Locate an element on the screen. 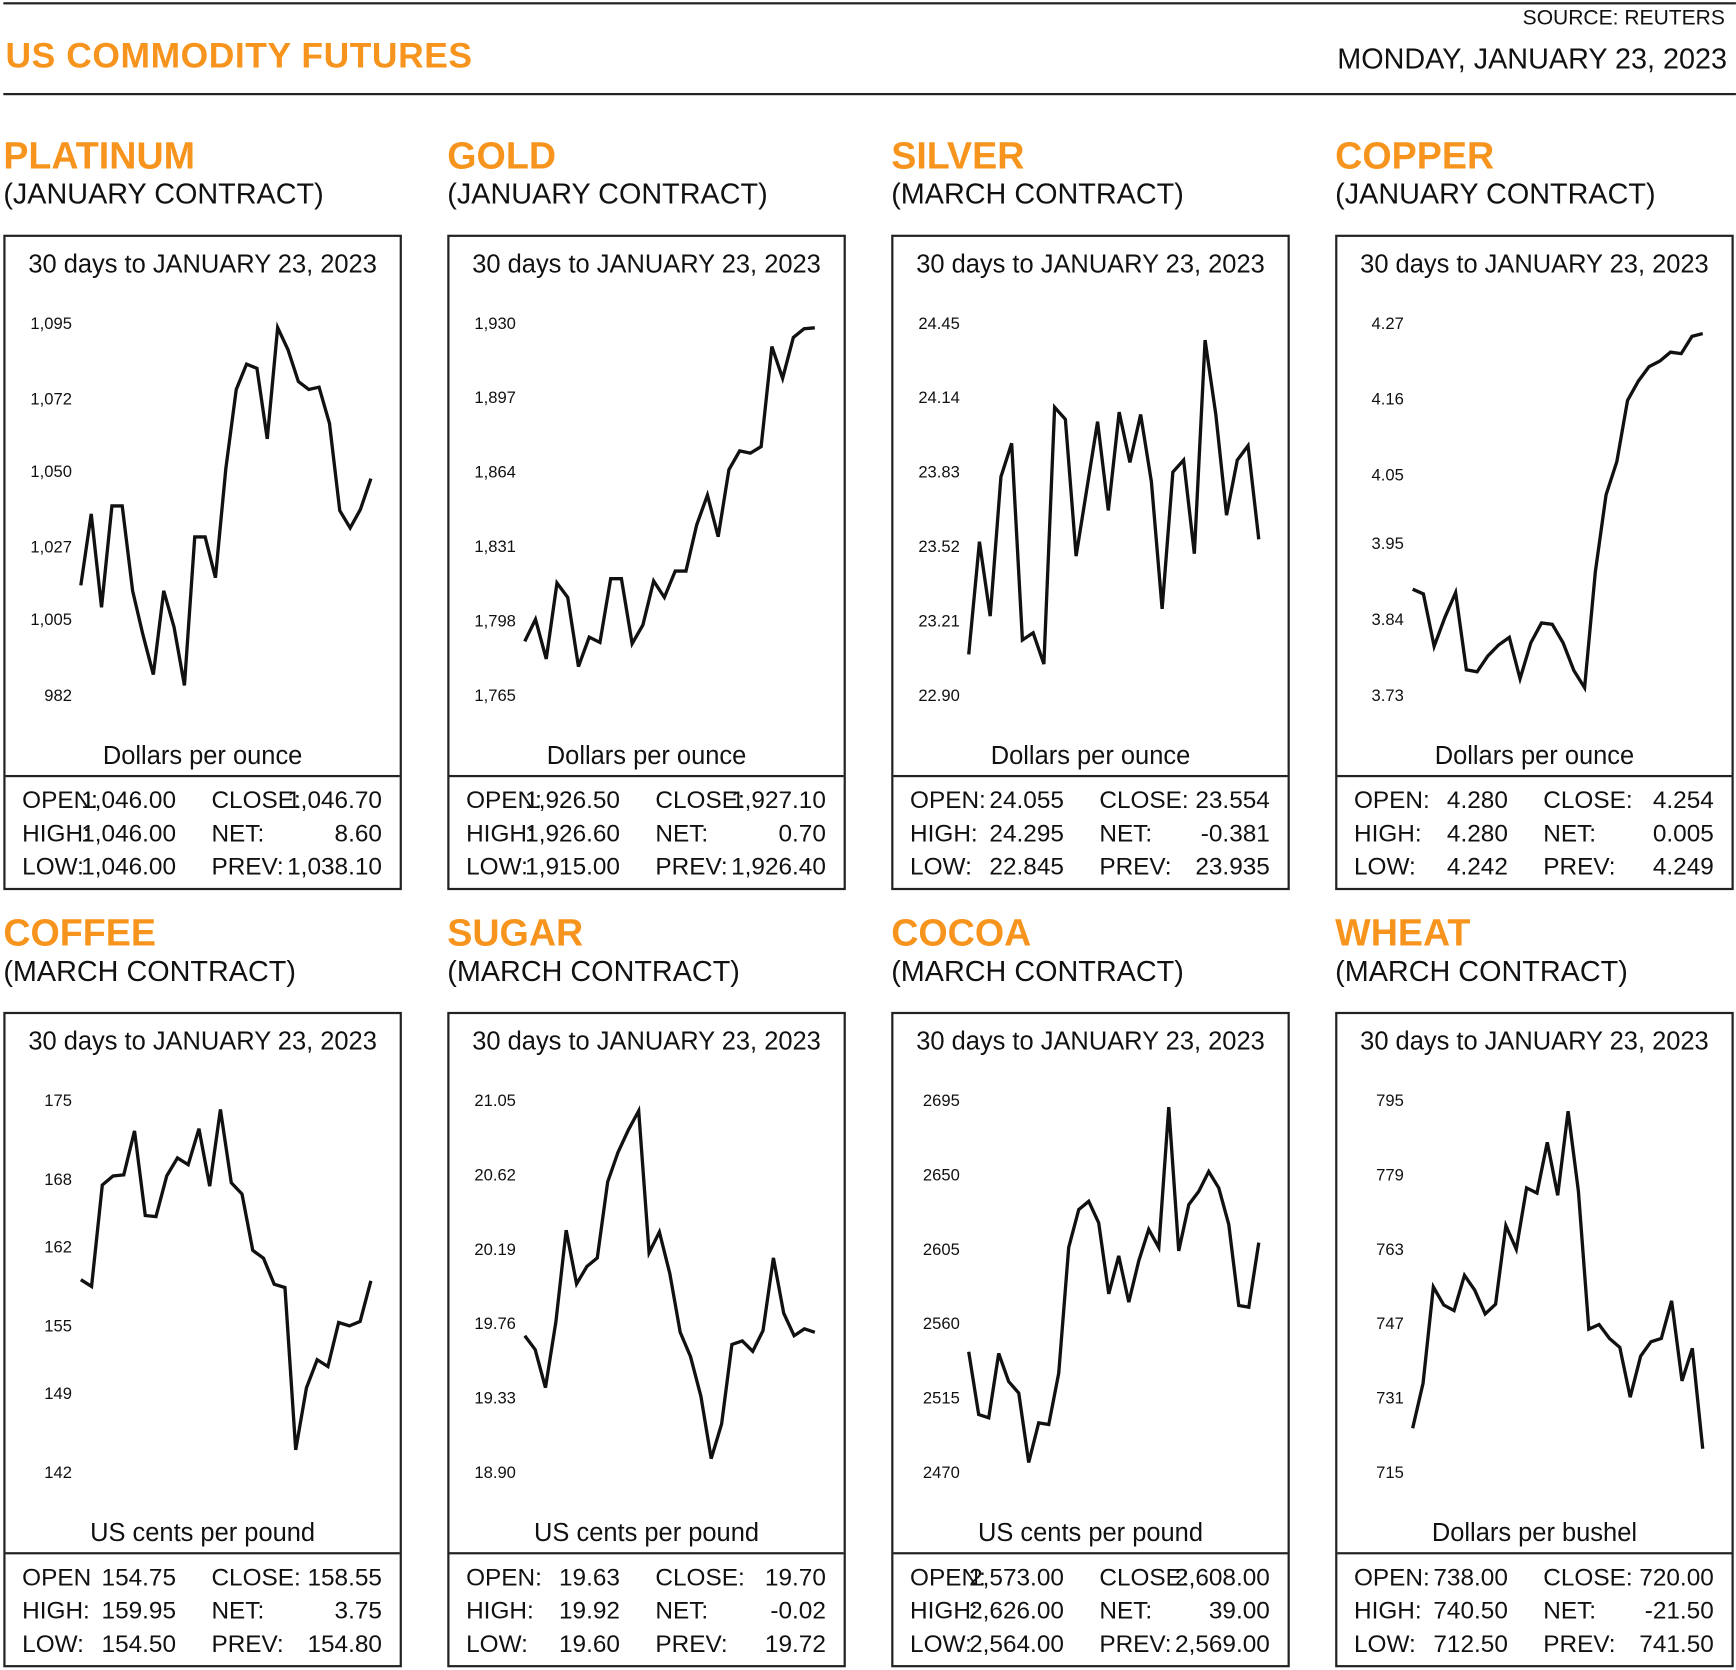 This screenshot has width=1736, height=1670. stats-row: LOW: 1,046.00 PREV: 1,038.10 is located at coordinates (203, 868).